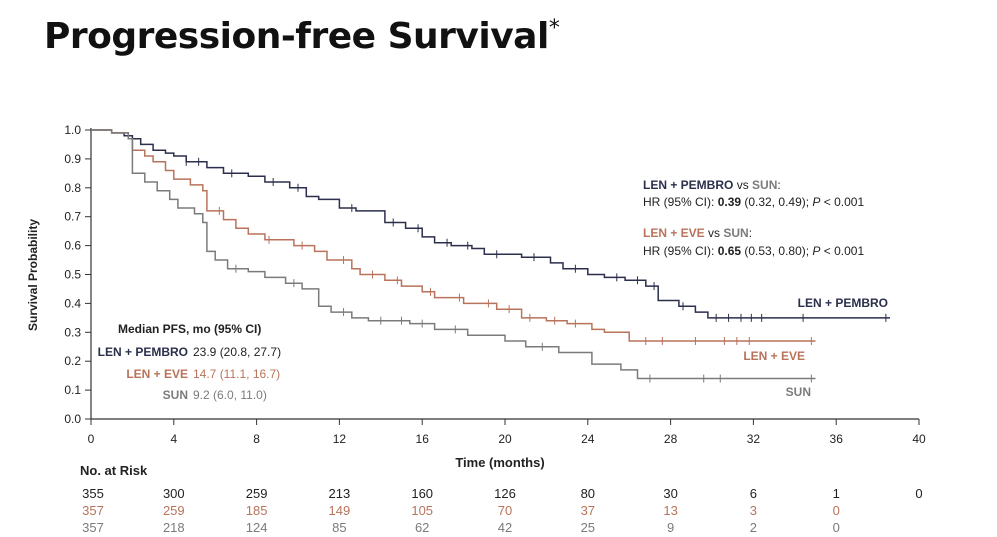  What do you see at coordinates (776, 251) in the screenshot?
I see `hr-ci: (0.53, 0.80);` at bounding box center [776, 251].